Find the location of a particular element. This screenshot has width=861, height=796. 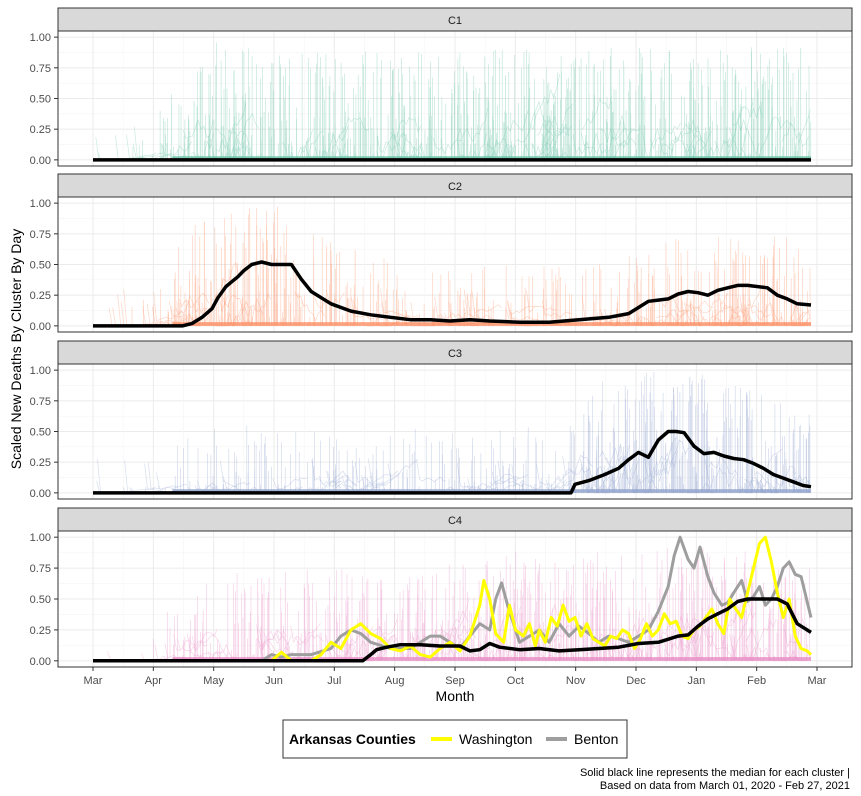

county-traces-c3 is located at coordinates (478, 432).